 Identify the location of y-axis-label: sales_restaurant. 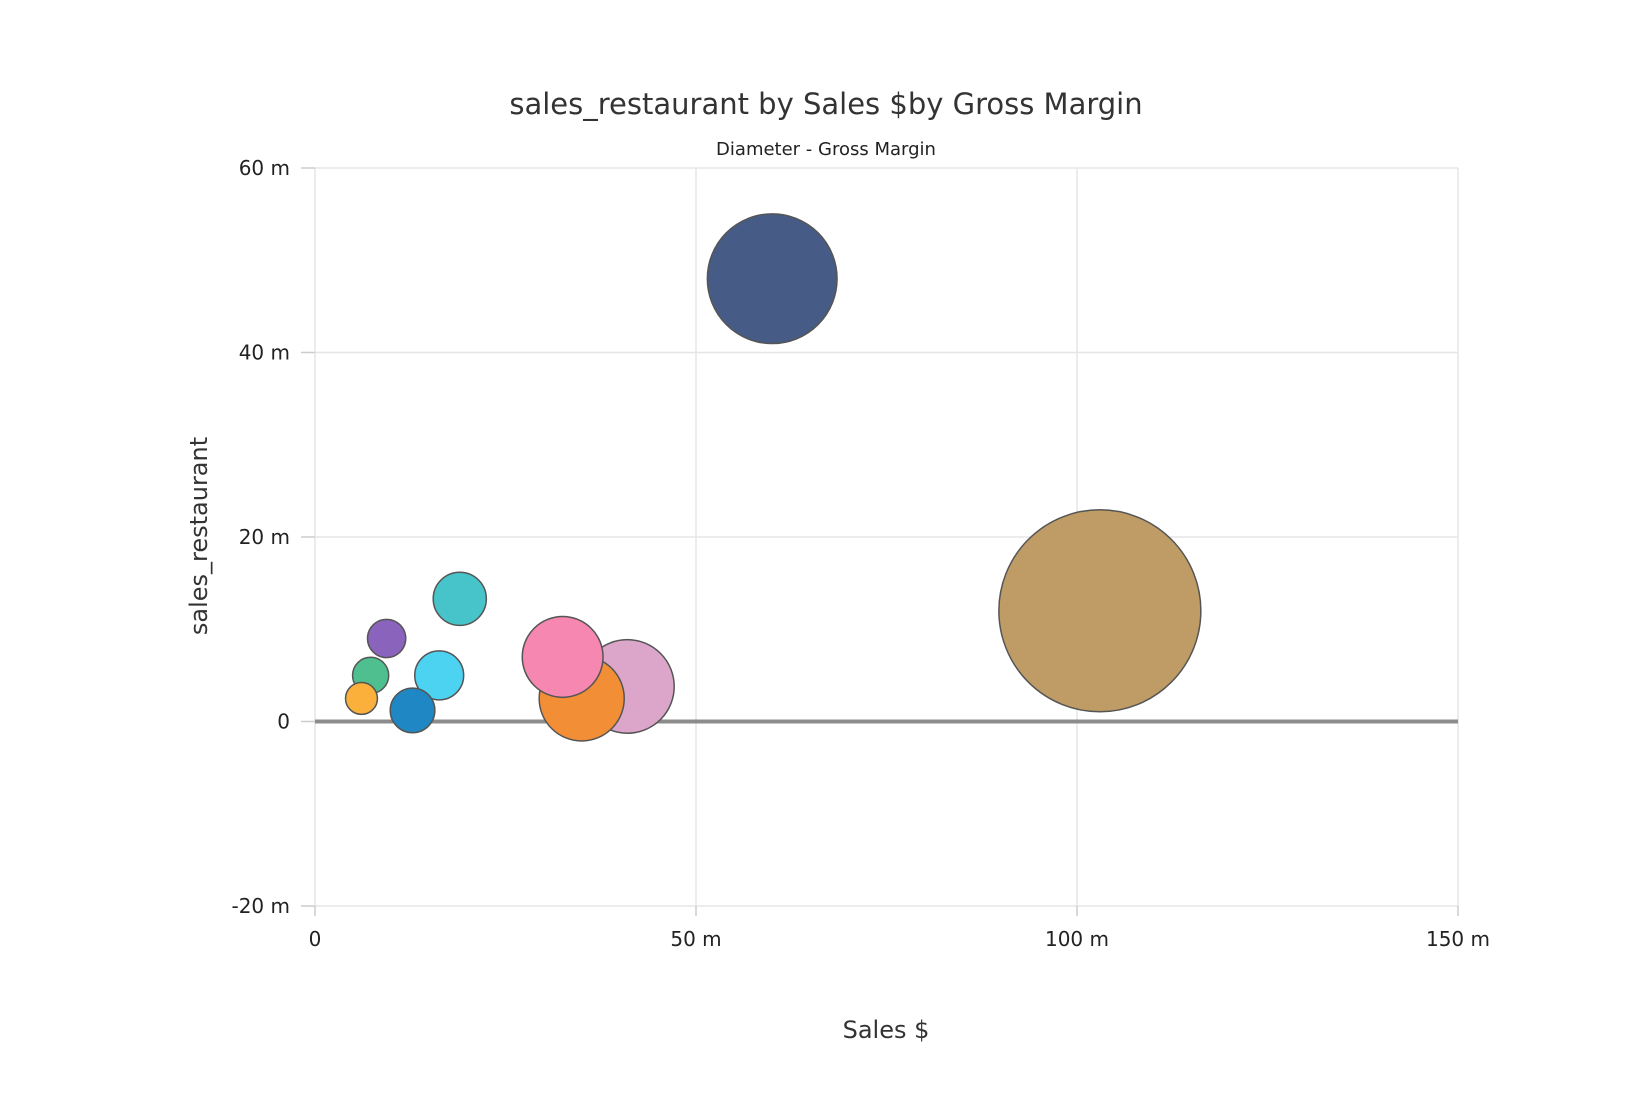
(199, 536).